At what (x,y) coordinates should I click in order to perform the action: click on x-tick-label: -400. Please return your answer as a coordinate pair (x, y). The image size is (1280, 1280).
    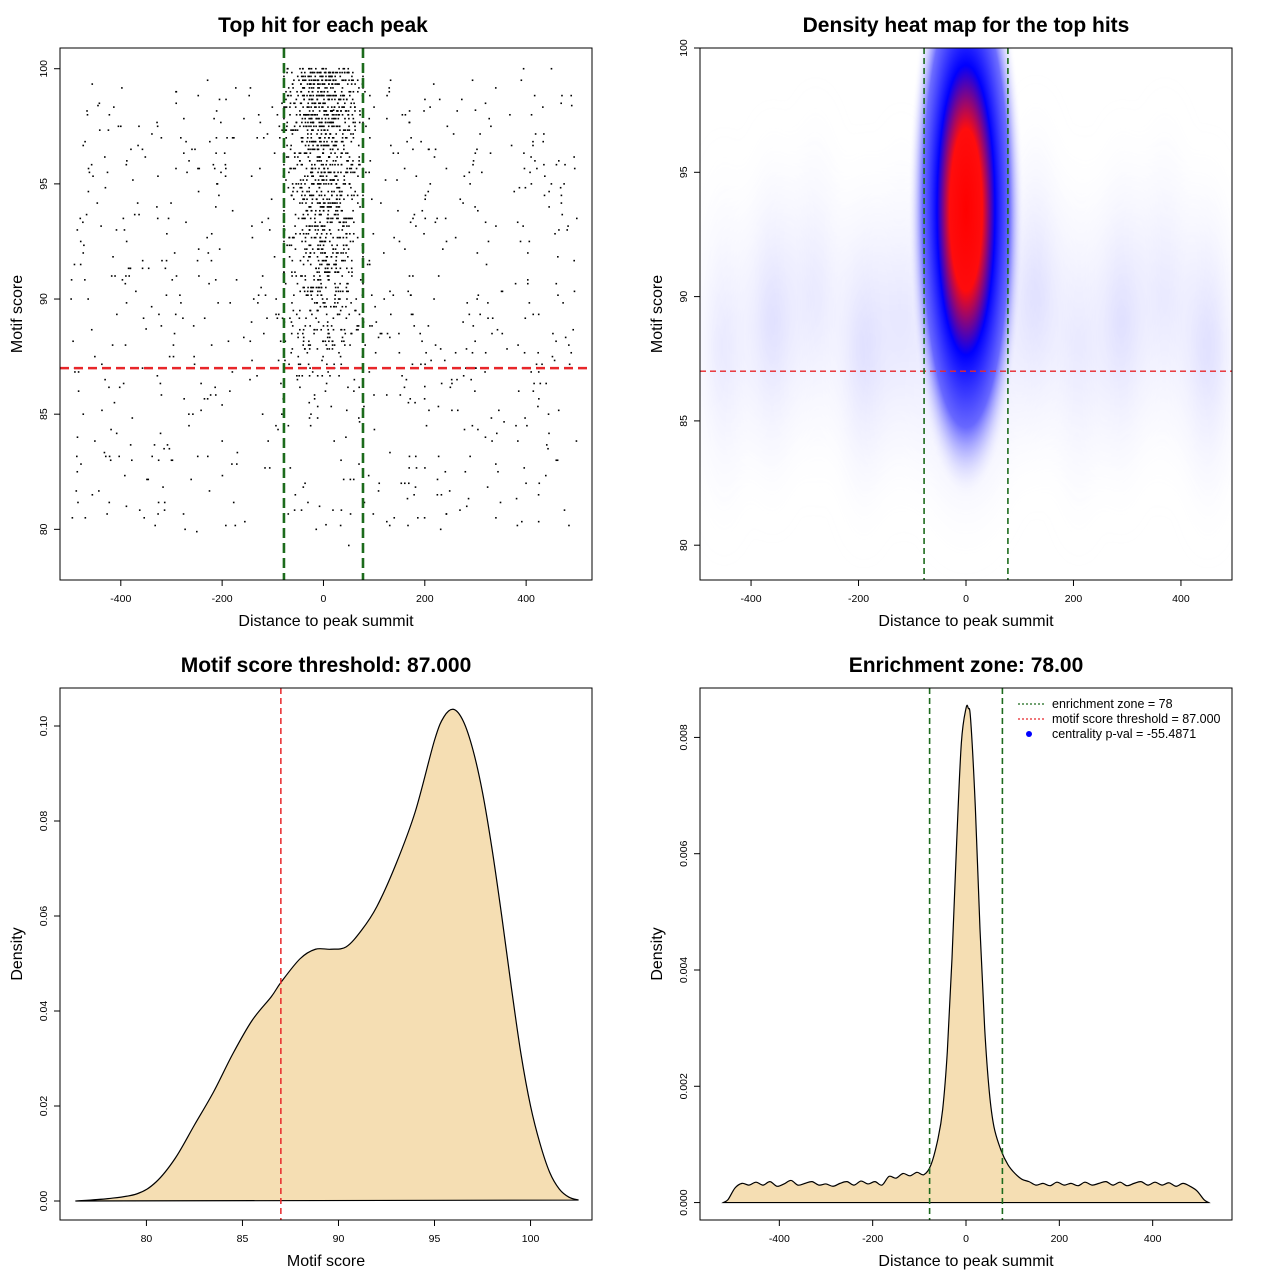
    Looking at the image, I should click on (751, 599).